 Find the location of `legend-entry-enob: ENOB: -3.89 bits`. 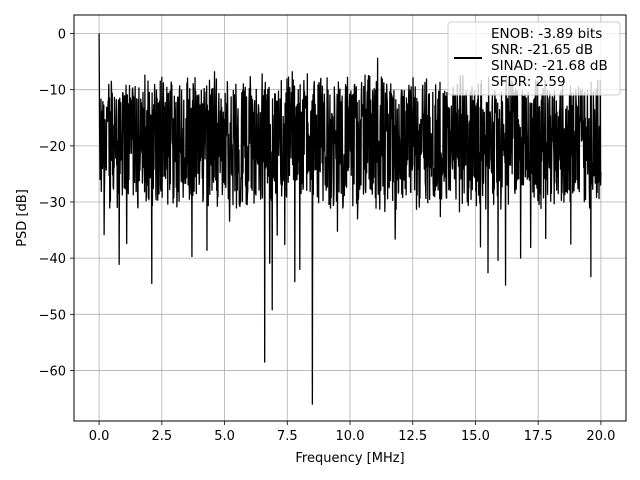

legend-entry-enob: ENOB: -3.89 bits is located at coordinates (546, 34).